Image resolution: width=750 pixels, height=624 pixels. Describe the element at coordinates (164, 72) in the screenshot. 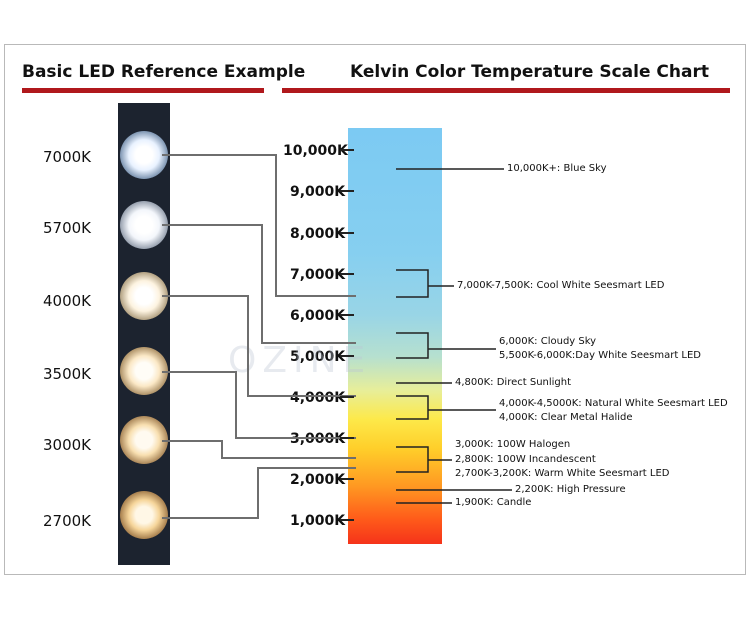

I see `left-title: Basic LED Reference Example` at that location.